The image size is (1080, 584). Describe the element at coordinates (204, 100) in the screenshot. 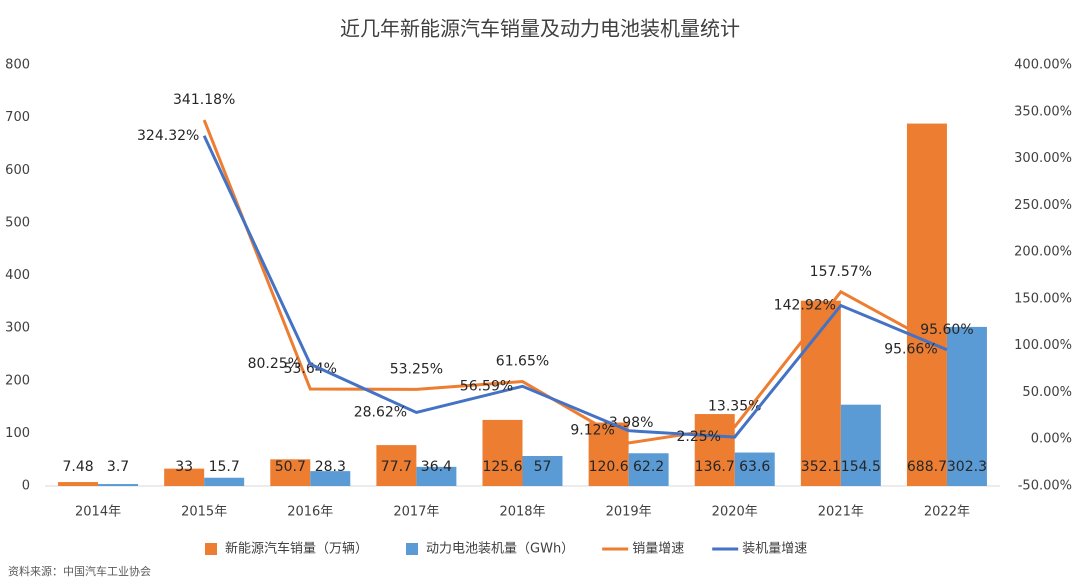

I see `line-label: 341.18%` at that location.